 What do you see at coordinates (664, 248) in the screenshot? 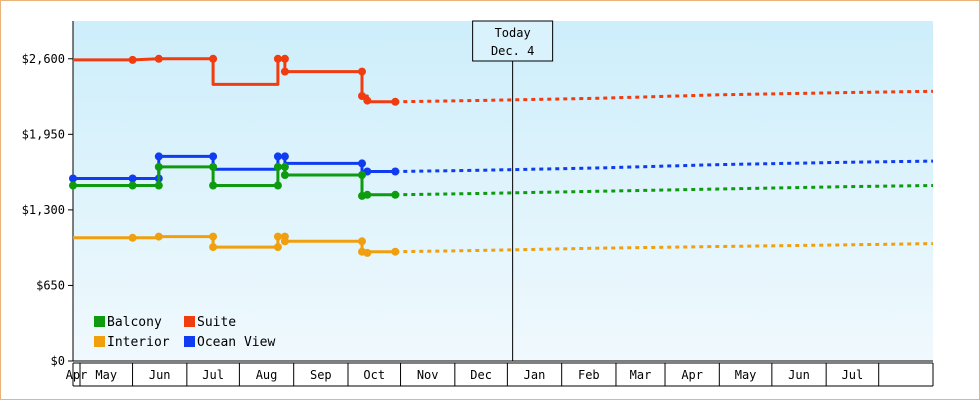
I see `forecast-line-interior` at bounding box center [664, 248].